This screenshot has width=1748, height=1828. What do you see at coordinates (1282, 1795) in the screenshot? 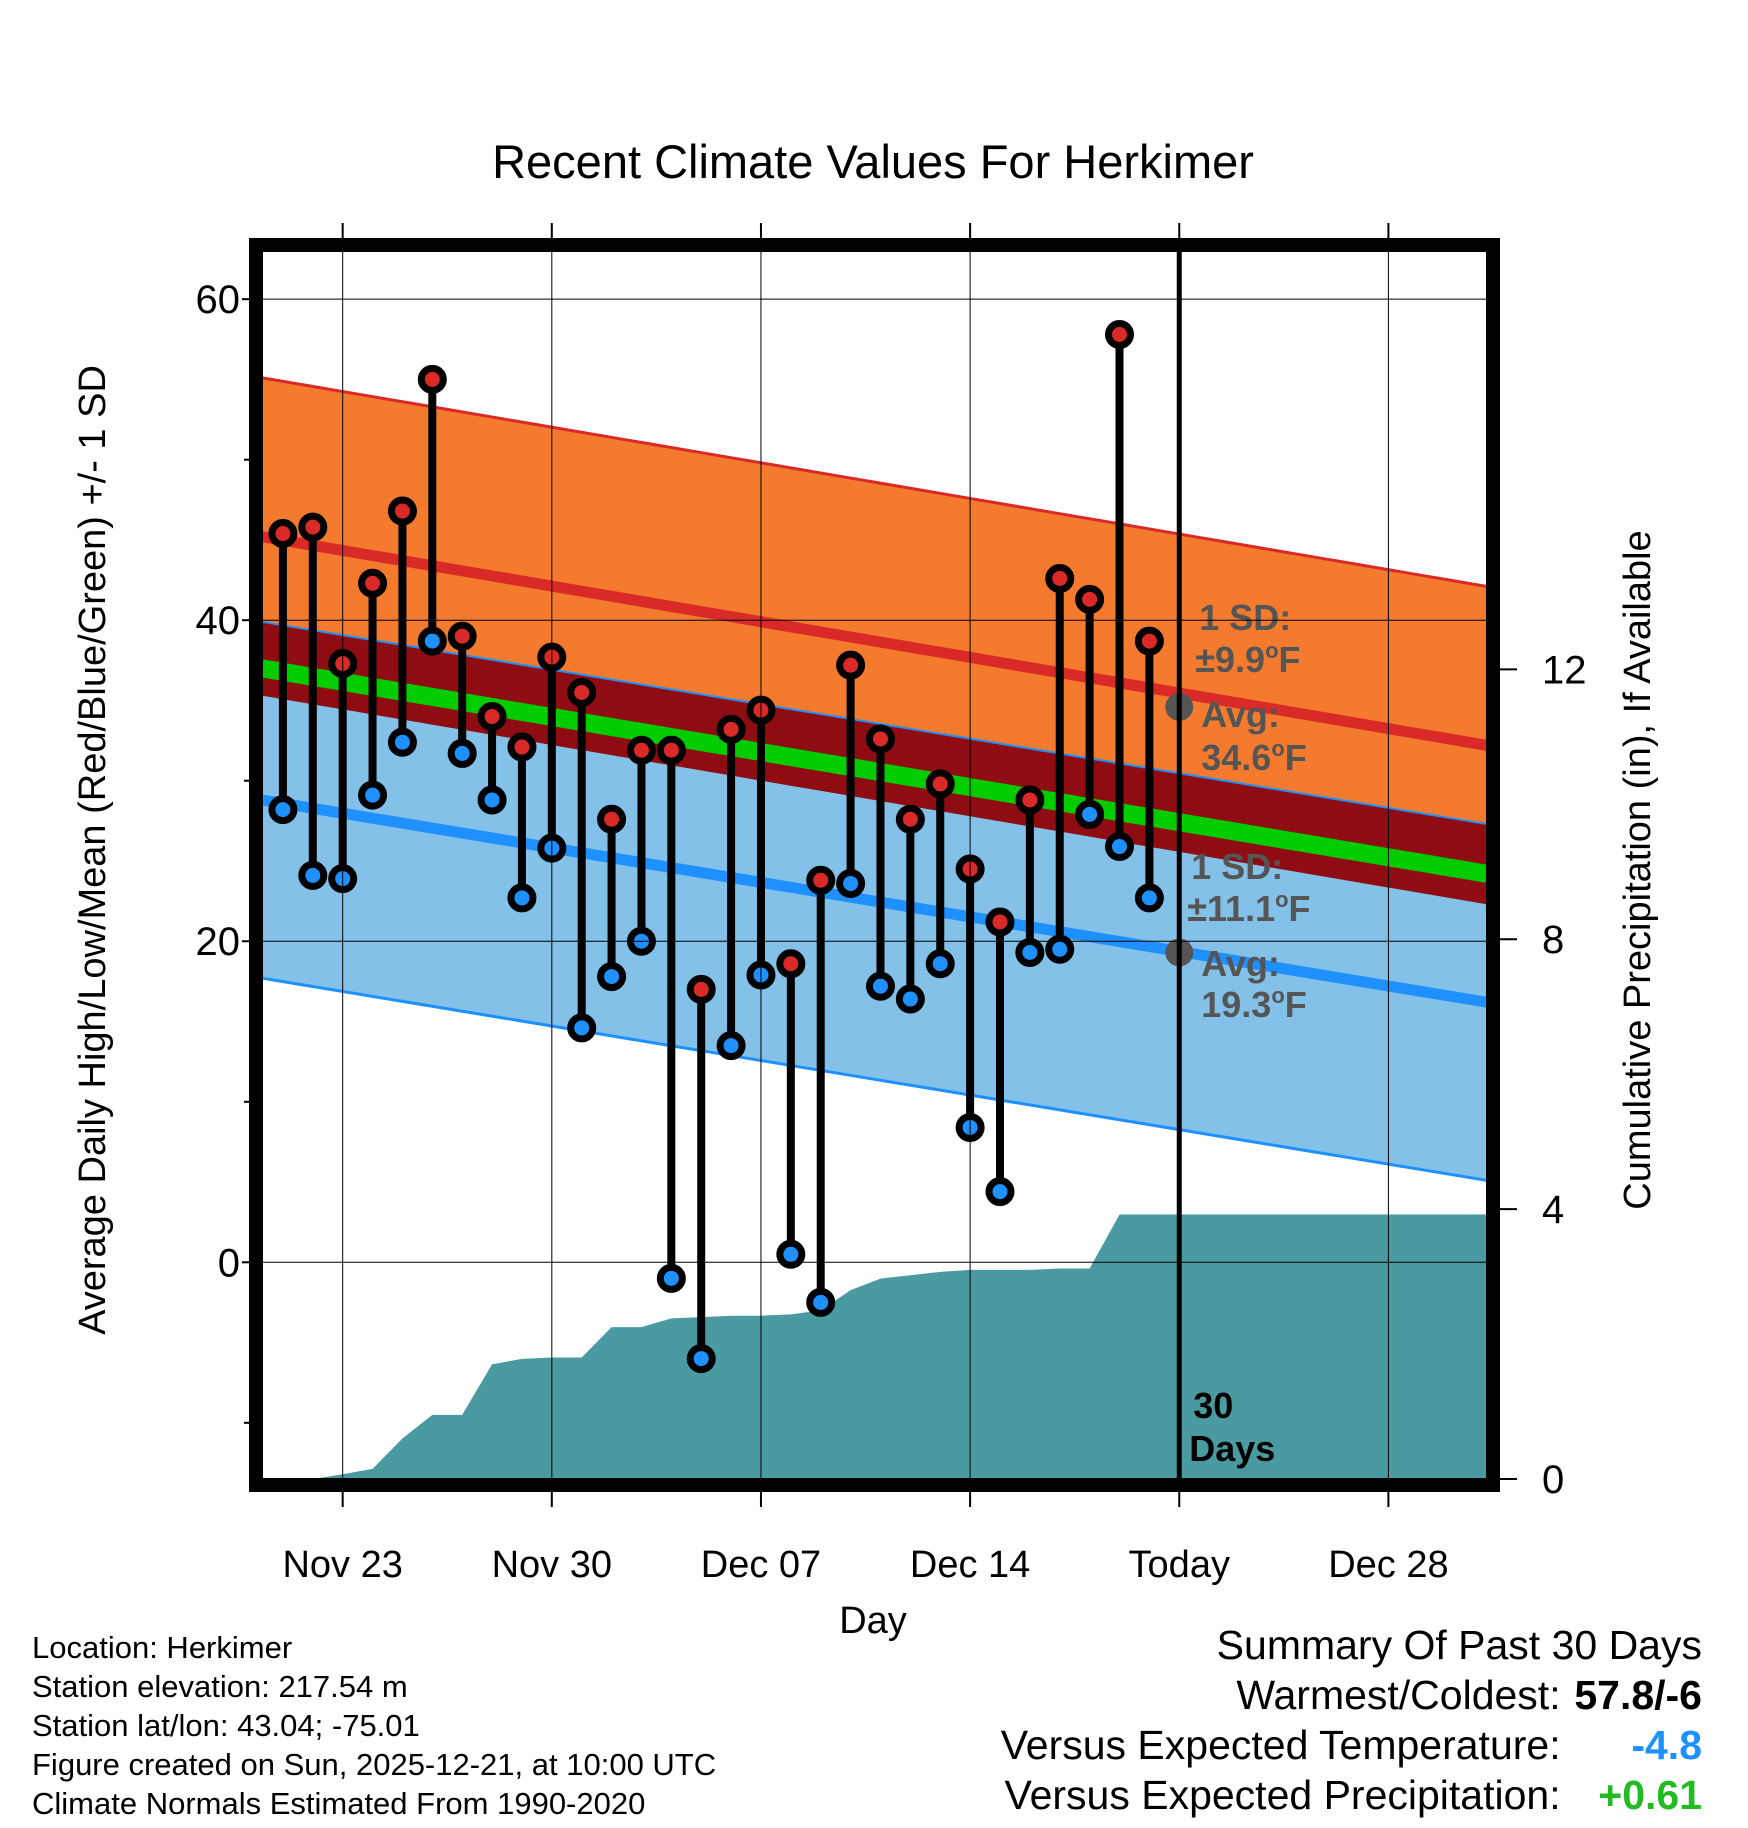
I see `precip-label: Versus Expected Precipitation:` at bounding box center [1282, 1795].